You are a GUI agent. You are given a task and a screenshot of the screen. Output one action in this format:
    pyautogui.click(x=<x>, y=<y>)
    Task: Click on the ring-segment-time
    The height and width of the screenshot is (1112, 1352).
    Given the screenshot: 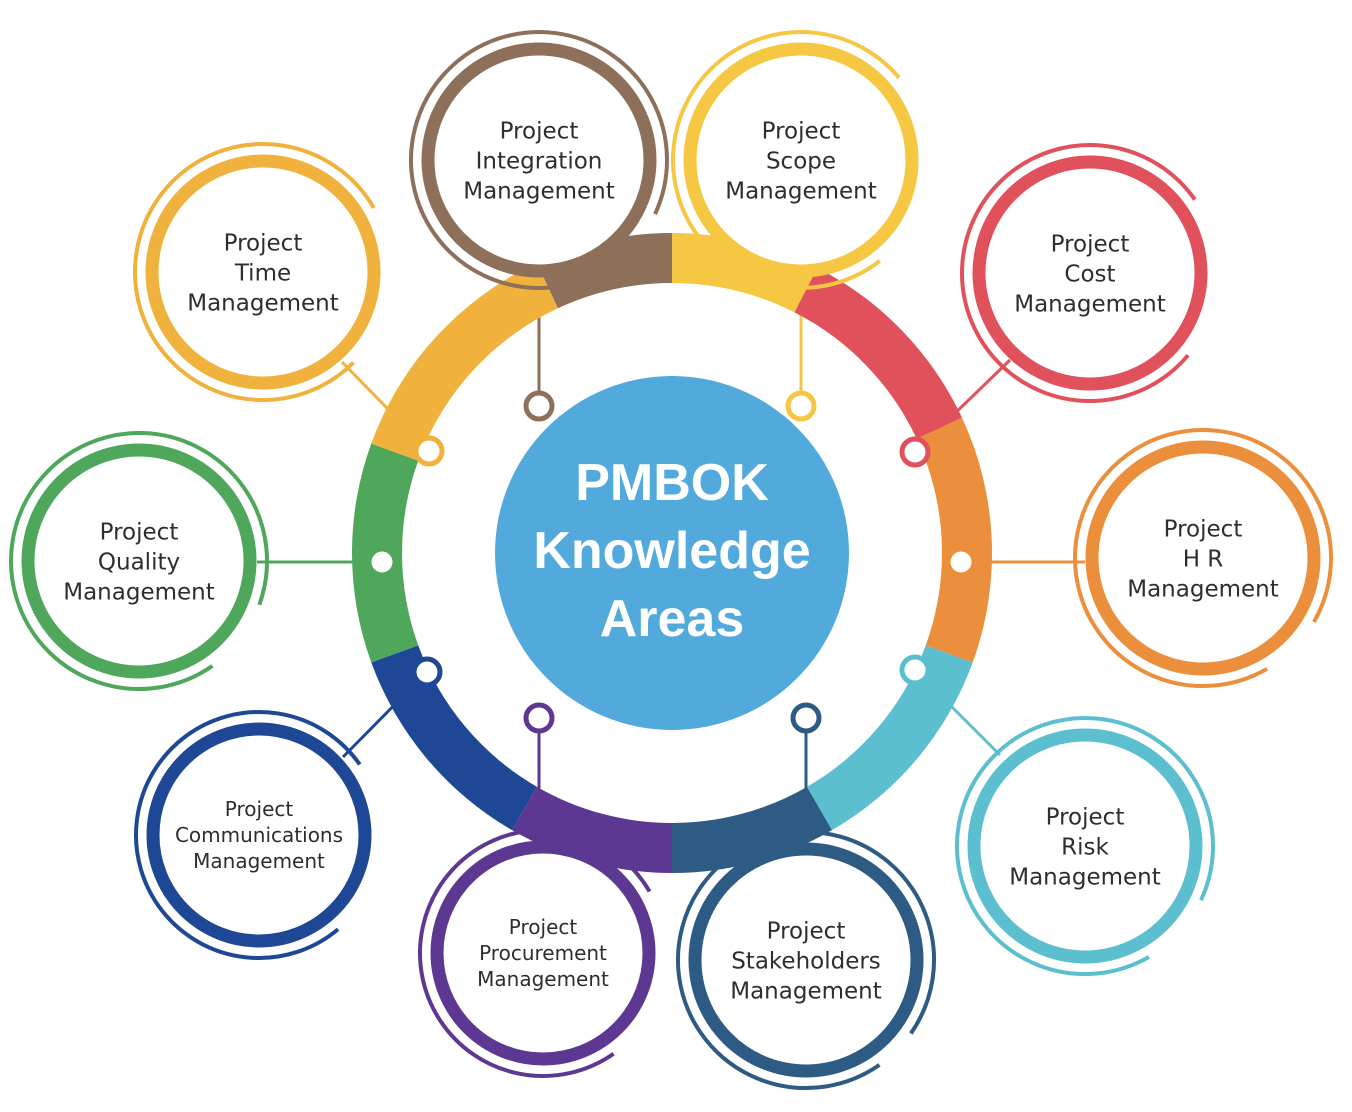 What is the action you would take?
    pyautogui.click(x=464, y=361)
    